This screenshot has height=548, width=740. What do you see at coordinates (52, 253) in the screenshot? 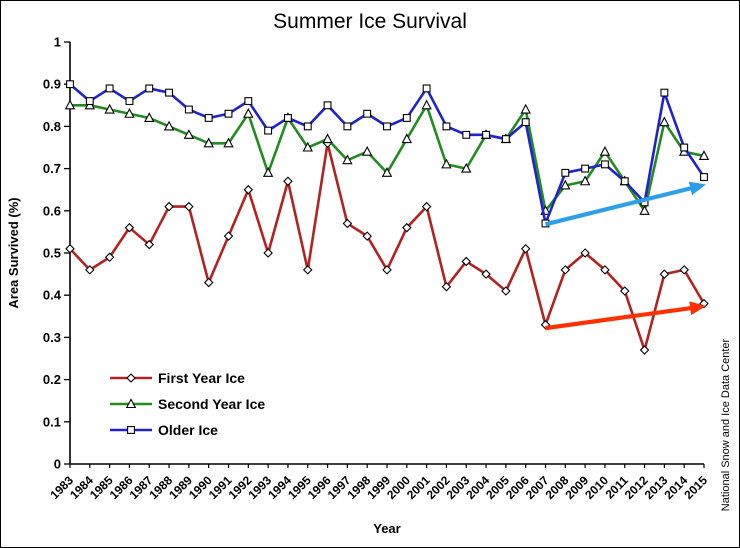
I see `svg-text: 0.5` at bounding box center [52, 253].